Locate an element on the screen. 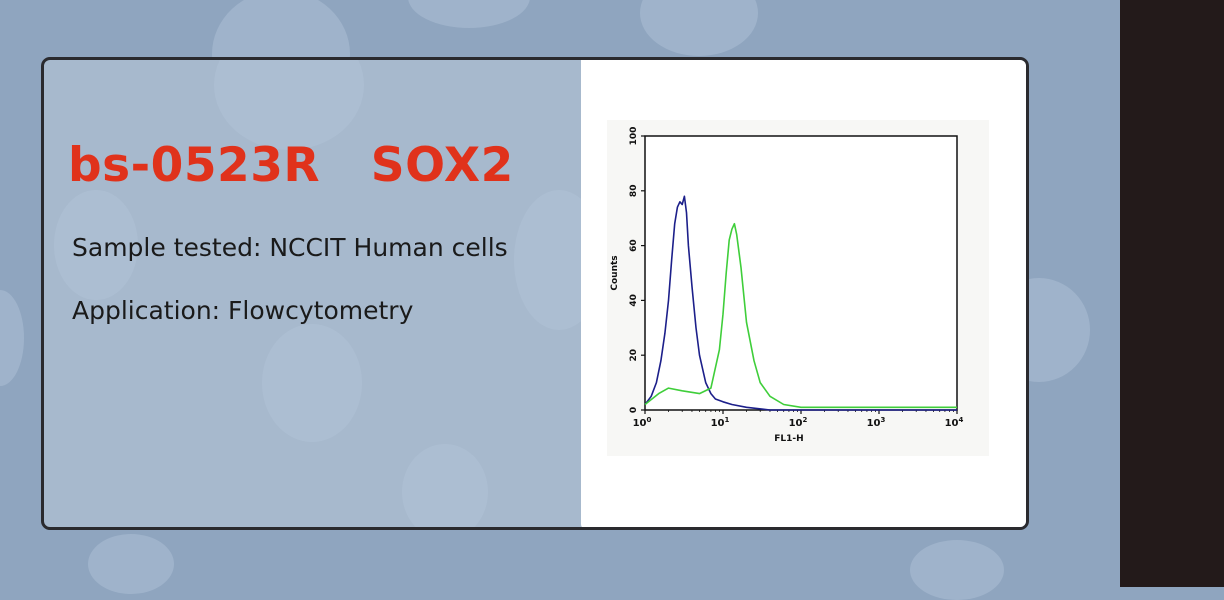  x-axis-label: FL1-H is located at coordinates (788, 439).